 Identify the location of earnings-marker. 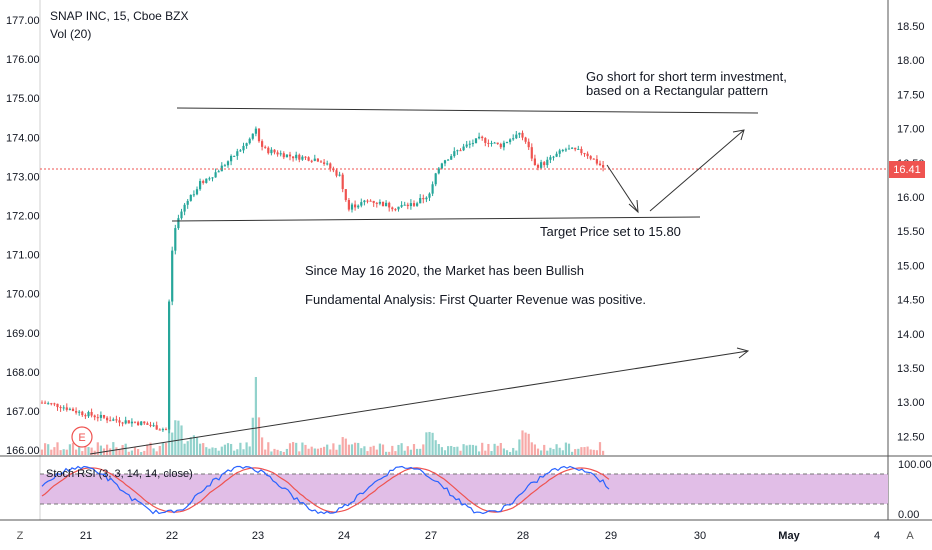
(82, 437).